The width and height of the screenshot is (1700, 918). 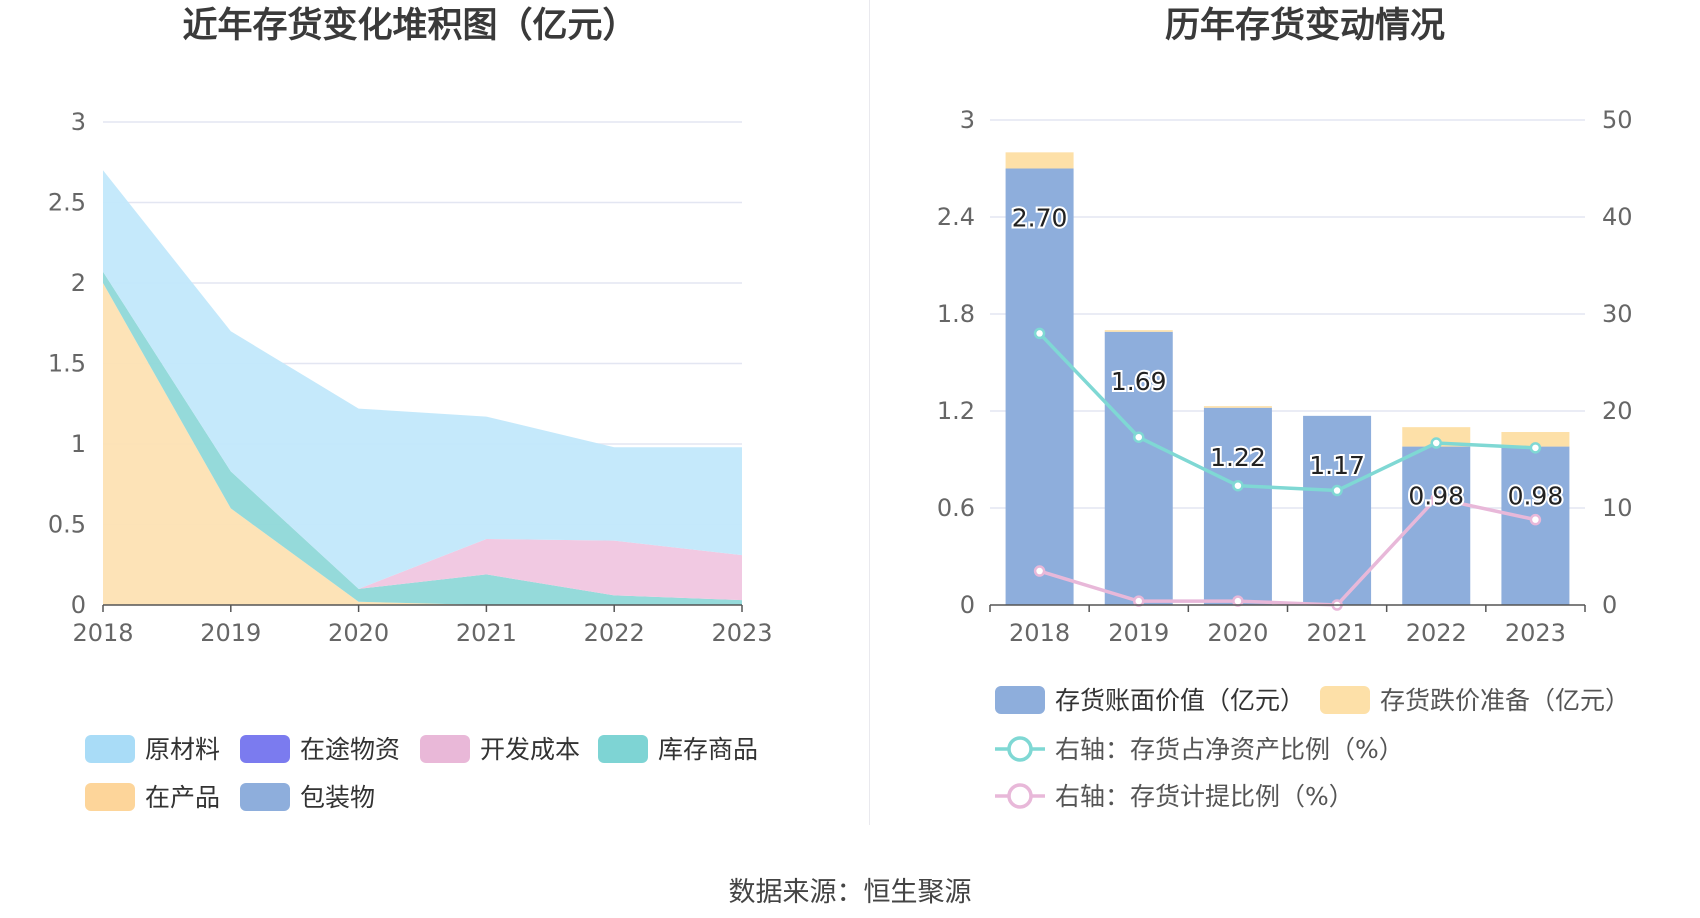 I want to click on left-x-tick-label: 2022, so click(x=614, y=633).